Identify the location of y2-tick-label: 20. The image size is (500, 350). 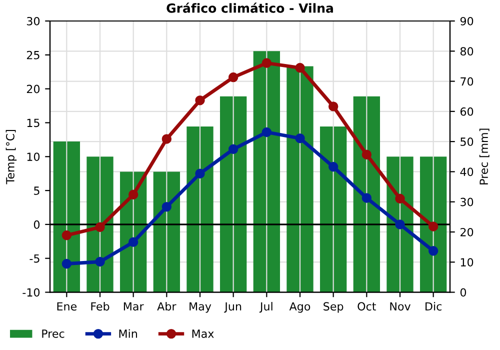
(467, 232).